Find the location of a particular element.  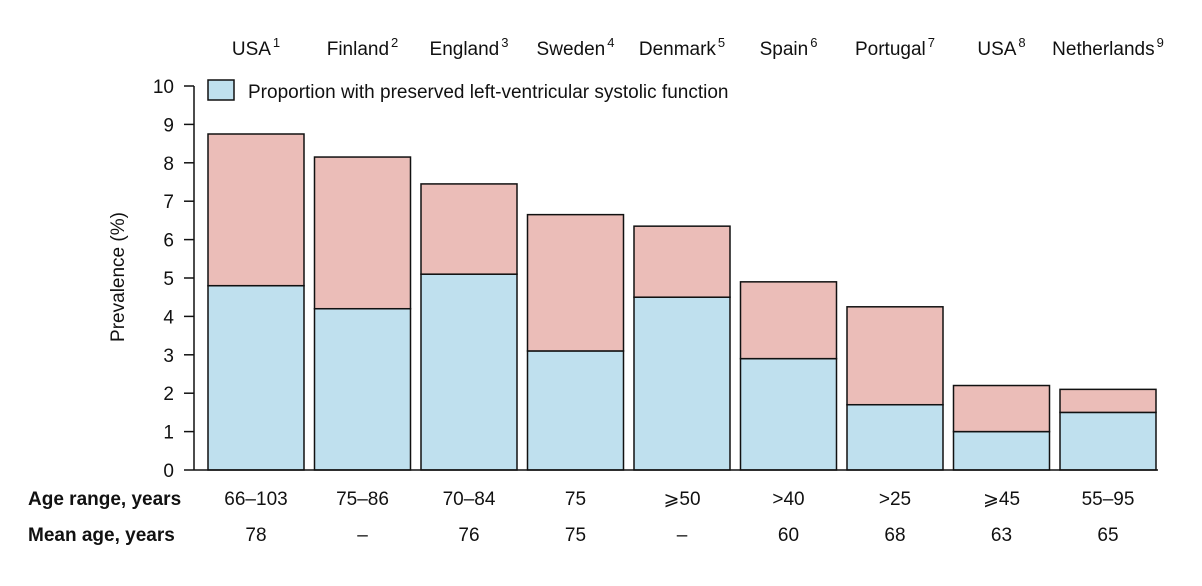

country-label: USA 1 is located at coordinates (256, 47).